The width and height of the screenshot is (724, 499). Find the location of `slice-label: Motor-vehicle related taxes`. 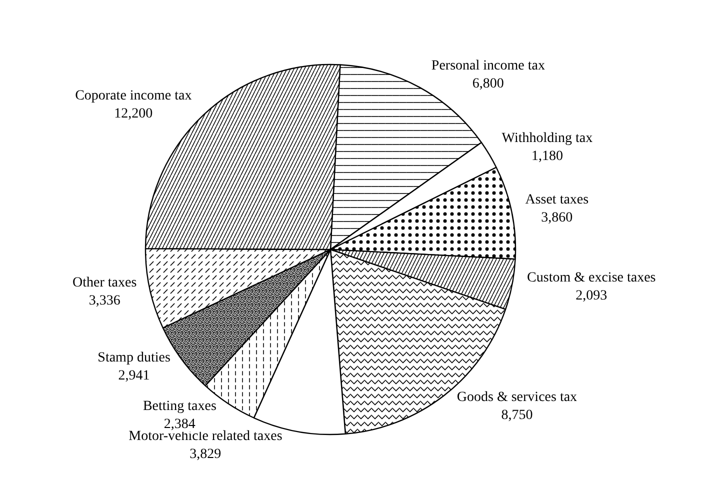

slice-label: Motor-vehicle related taxes is located at coordinates (205, 436).